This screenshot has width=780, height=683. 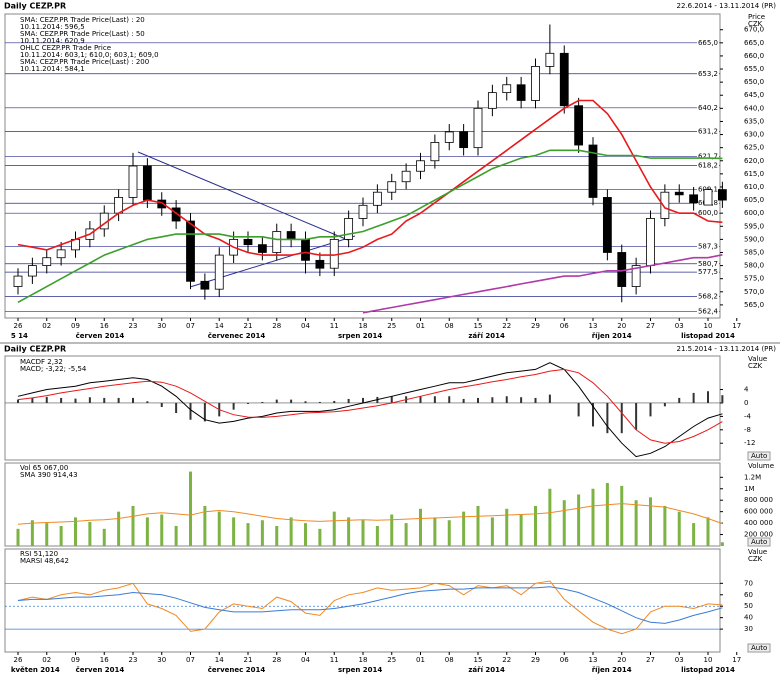 I want to click on y-tick-label: 635,0, so click(x=754, y=121).